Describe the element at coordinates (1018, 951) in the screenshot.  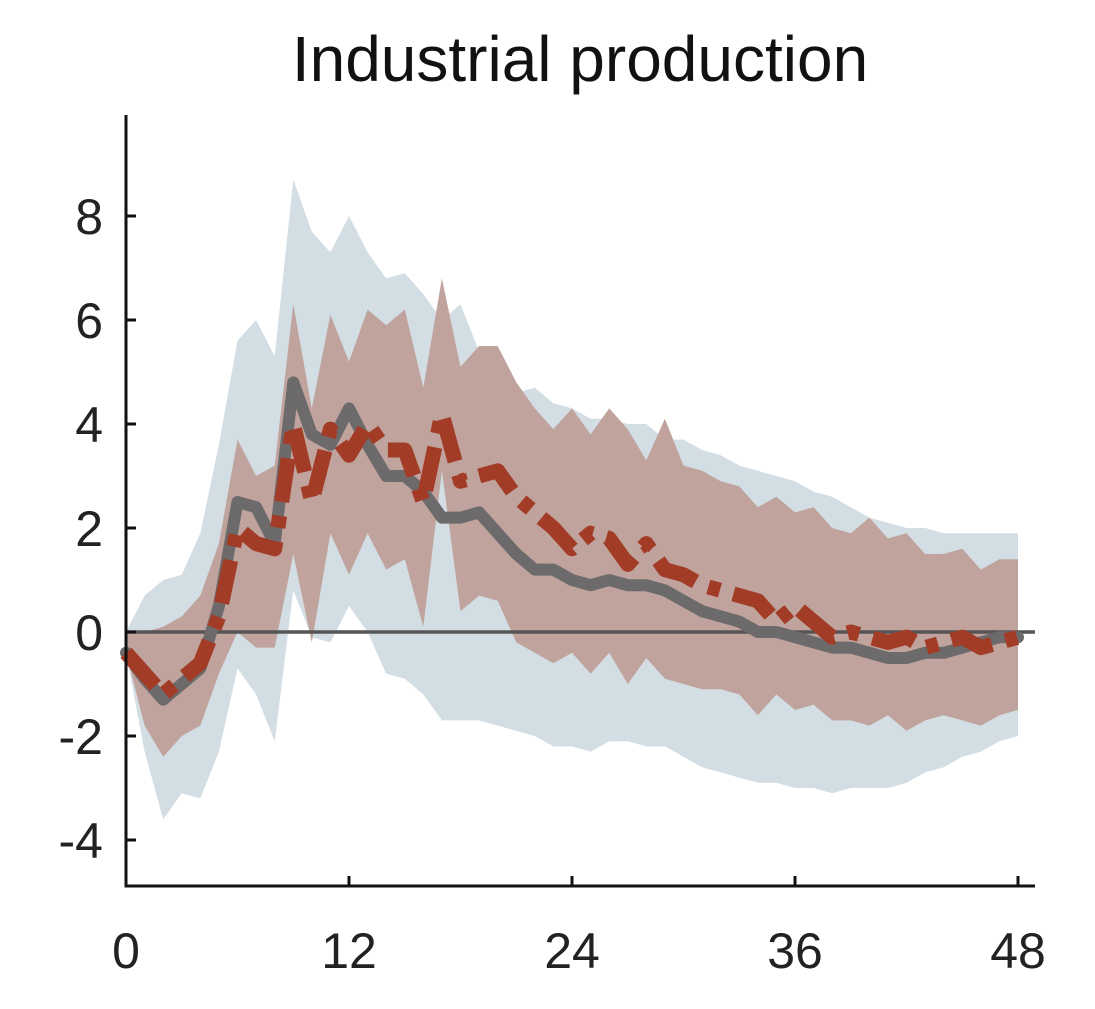
I see `x-tick-label: 48` at that location.